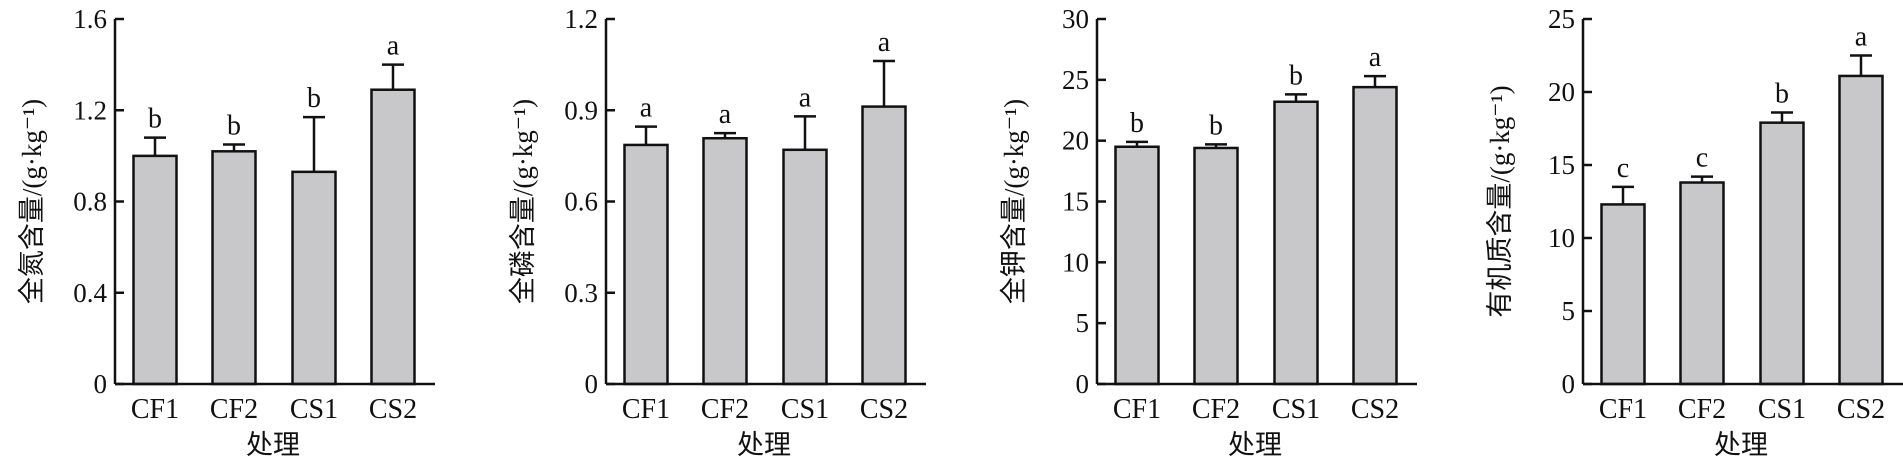 The height and width of the screenshot is (470, 1903). What do you see at coordinates (581, 202) in the screenshot?
I see `y-tick-label: 0.6` at bounding box center [581, 202].